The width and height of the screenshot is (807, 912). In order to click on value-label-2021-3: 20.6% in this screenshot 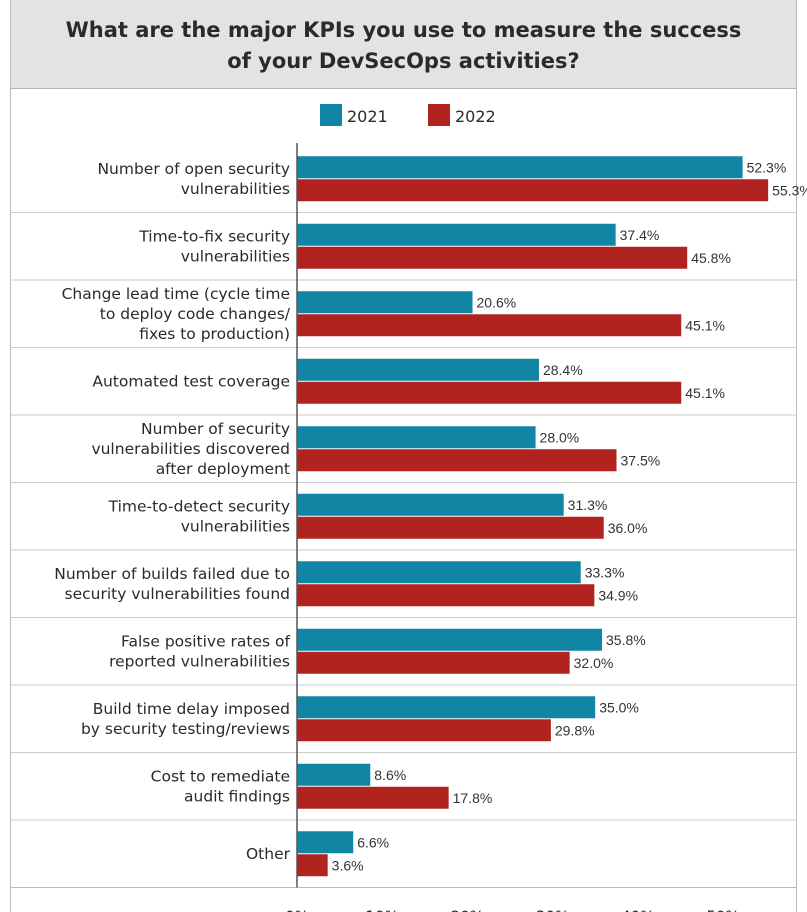, I will do `click(497, 302)`.